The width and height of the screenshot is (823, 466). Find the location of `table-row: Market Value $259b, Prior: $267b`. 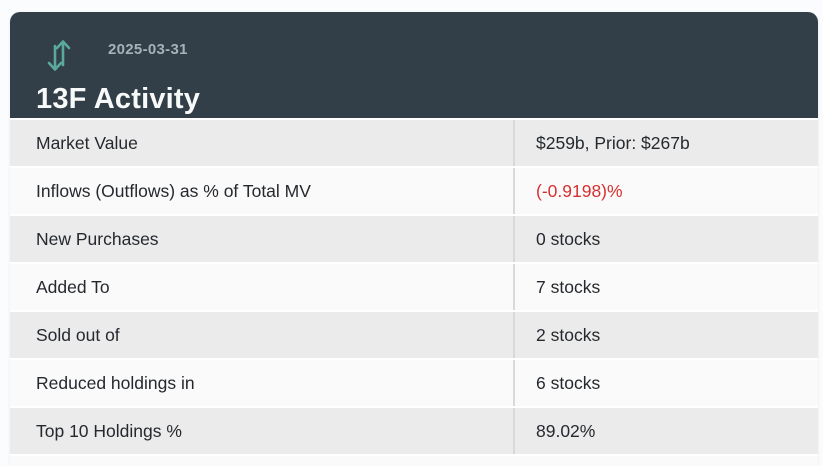

table-row: Market Value $259b, Prior: $267b is located at coordinates (414, 143).